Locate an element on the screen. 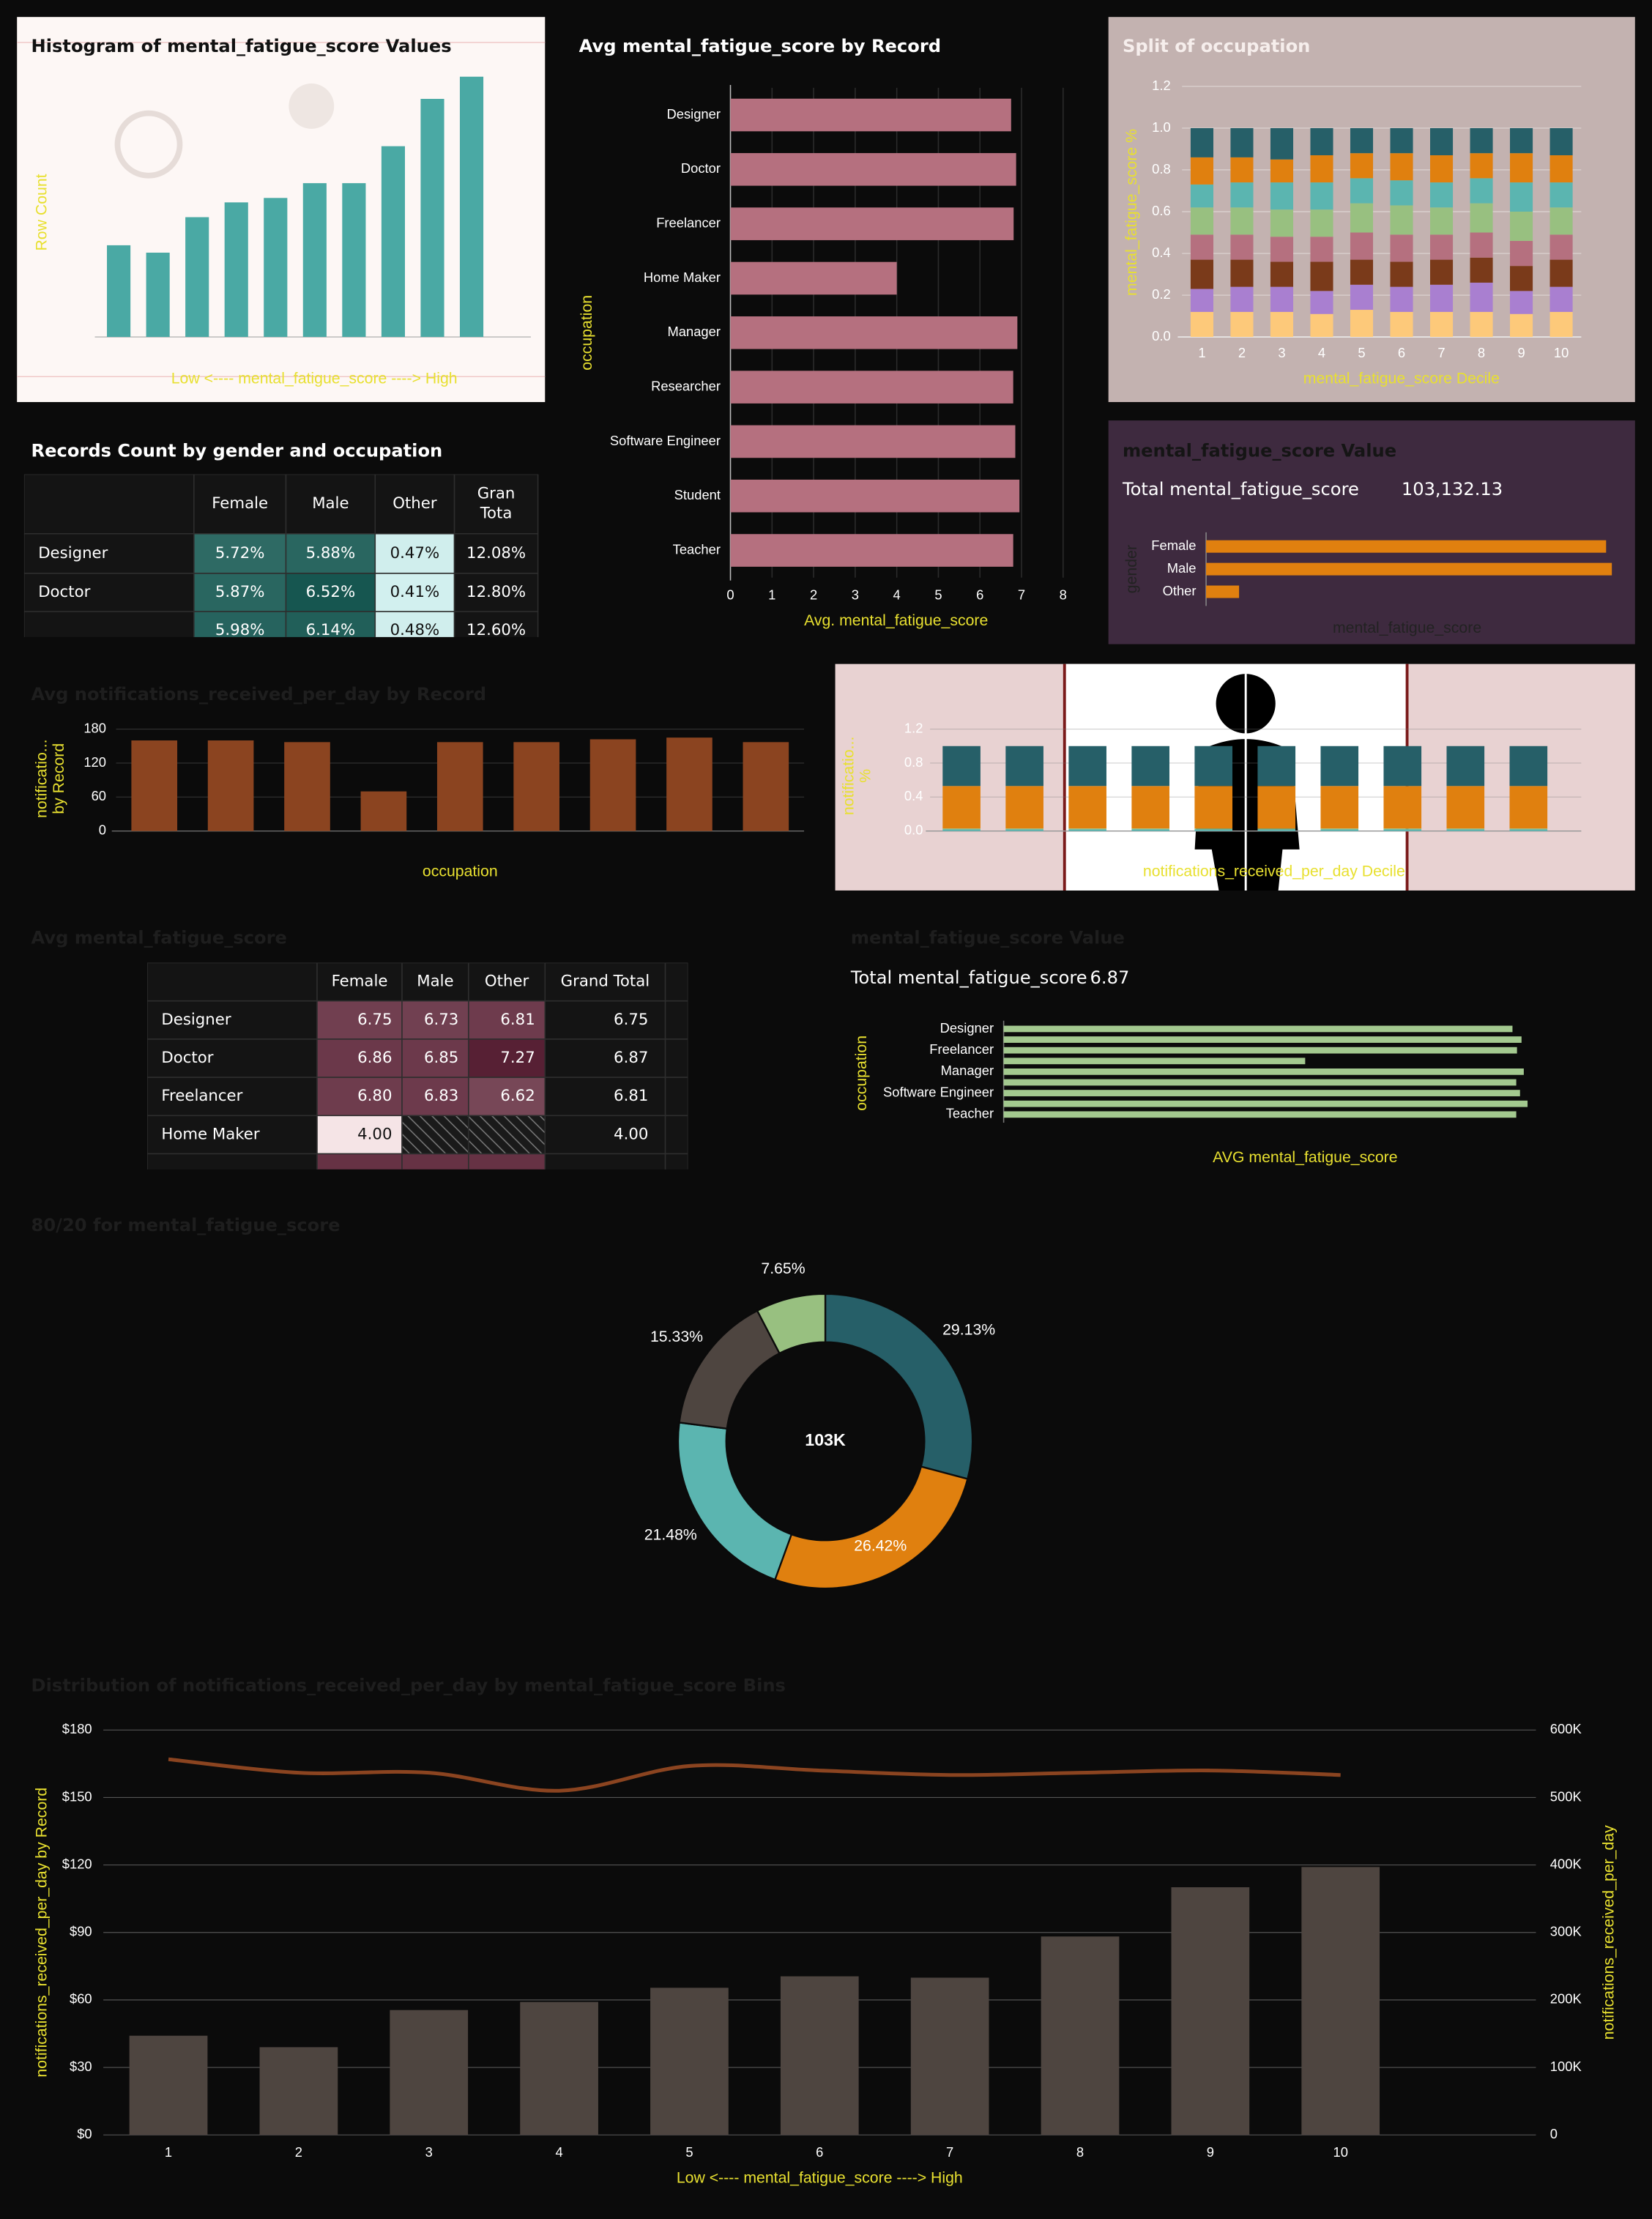  table-header: Male is located at coordinates (330, 503).